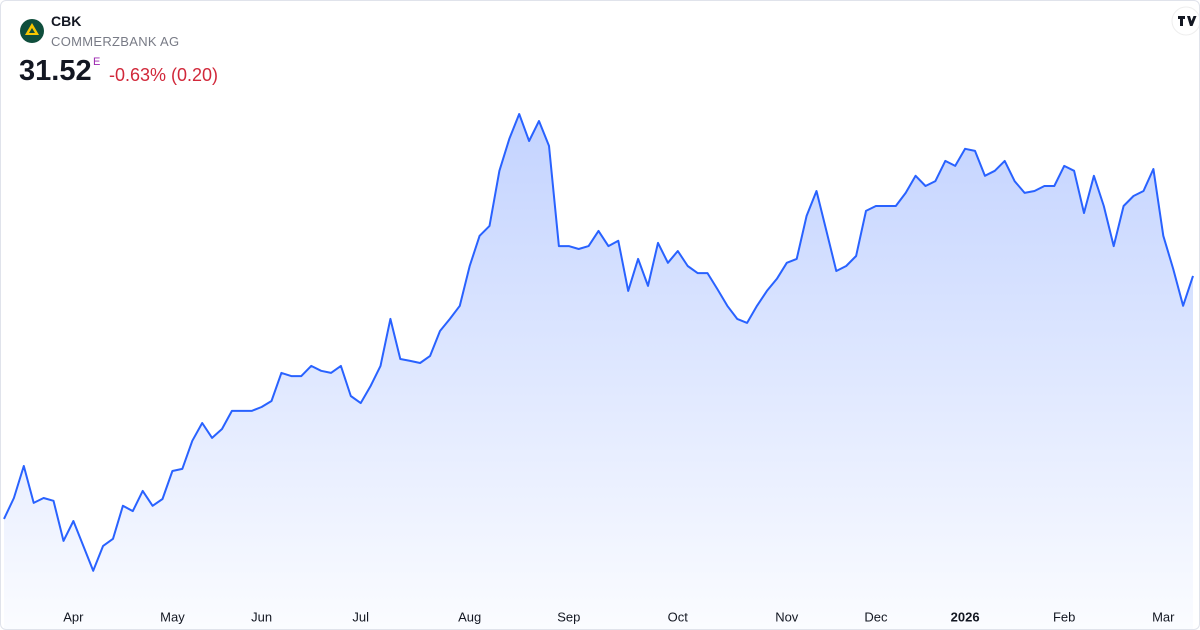 The width and height of the screenshot is (1200, 630). What do you see at coordinates (965, 616) in the screenshot?
I see `x-tick-label: 2026` at bounding box center [965, 616].